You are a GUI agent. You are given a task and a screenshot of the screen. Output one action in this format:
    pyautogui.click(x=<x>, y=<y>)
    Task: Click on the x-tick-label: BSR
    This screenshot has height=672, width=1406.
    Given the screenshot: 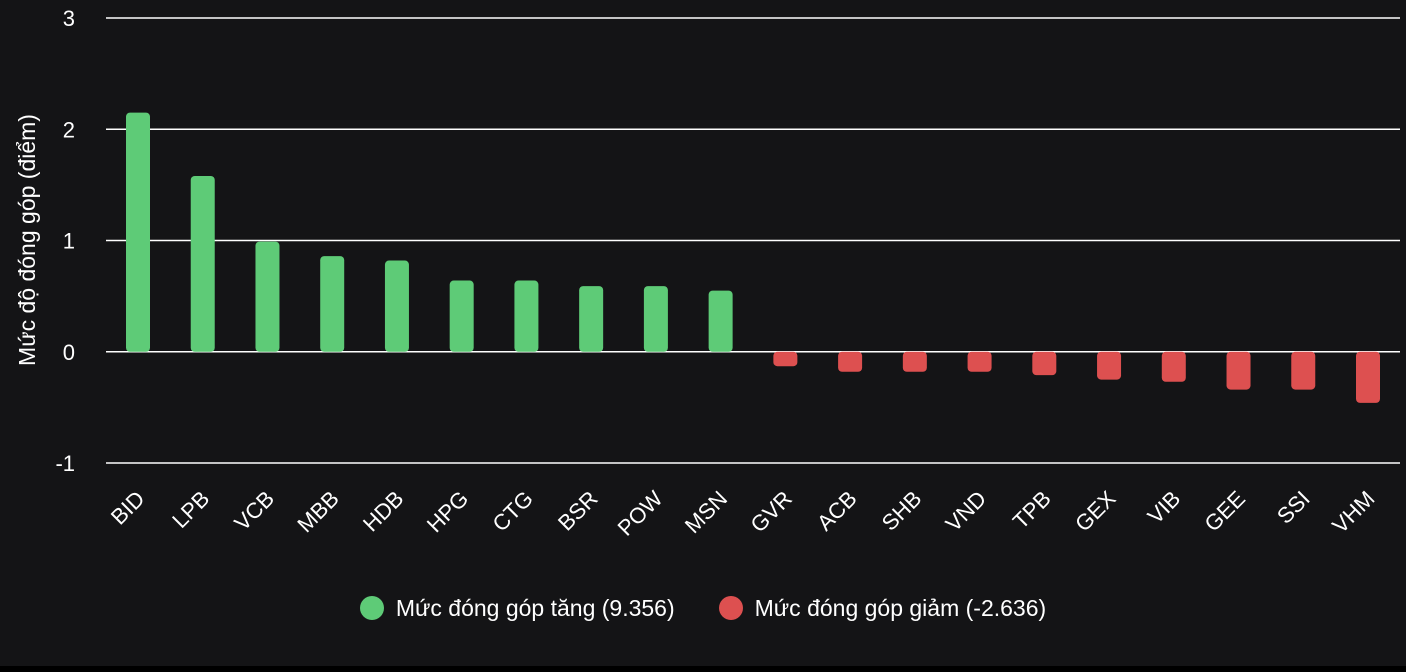 What is the action you would take?
    pyautogui.click(x=578, y=511)
    